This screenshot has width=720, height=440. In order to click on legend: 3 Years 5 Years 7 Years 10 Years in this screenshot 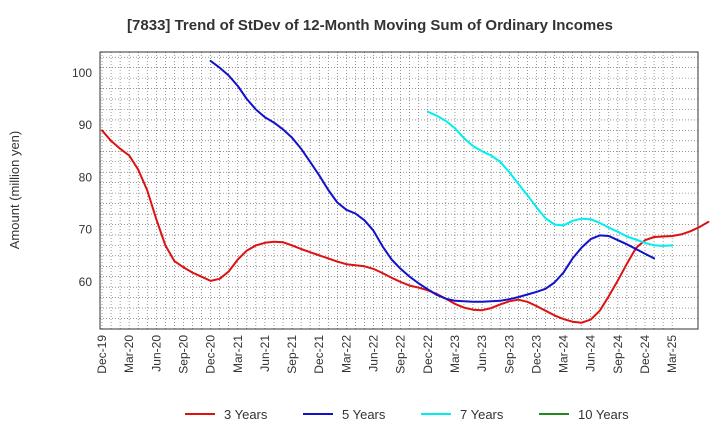, I will do `click(407, 414)`.